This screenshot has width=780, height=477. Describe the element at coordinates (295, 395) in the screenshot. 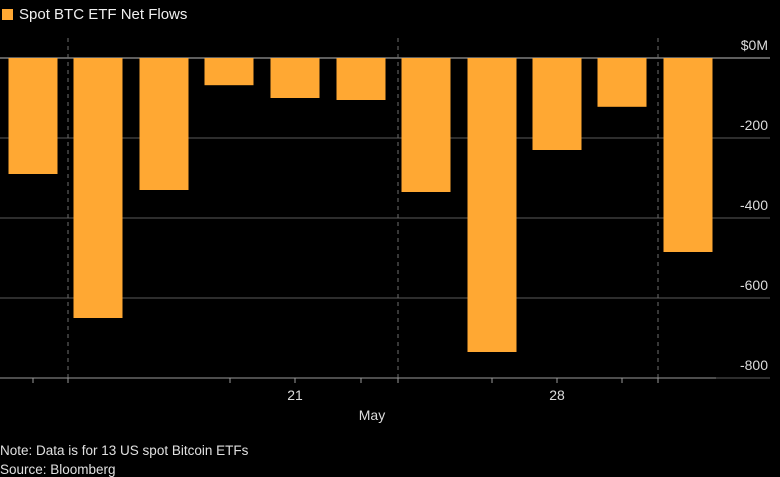

I see `x-tick-label: 21` at that location.